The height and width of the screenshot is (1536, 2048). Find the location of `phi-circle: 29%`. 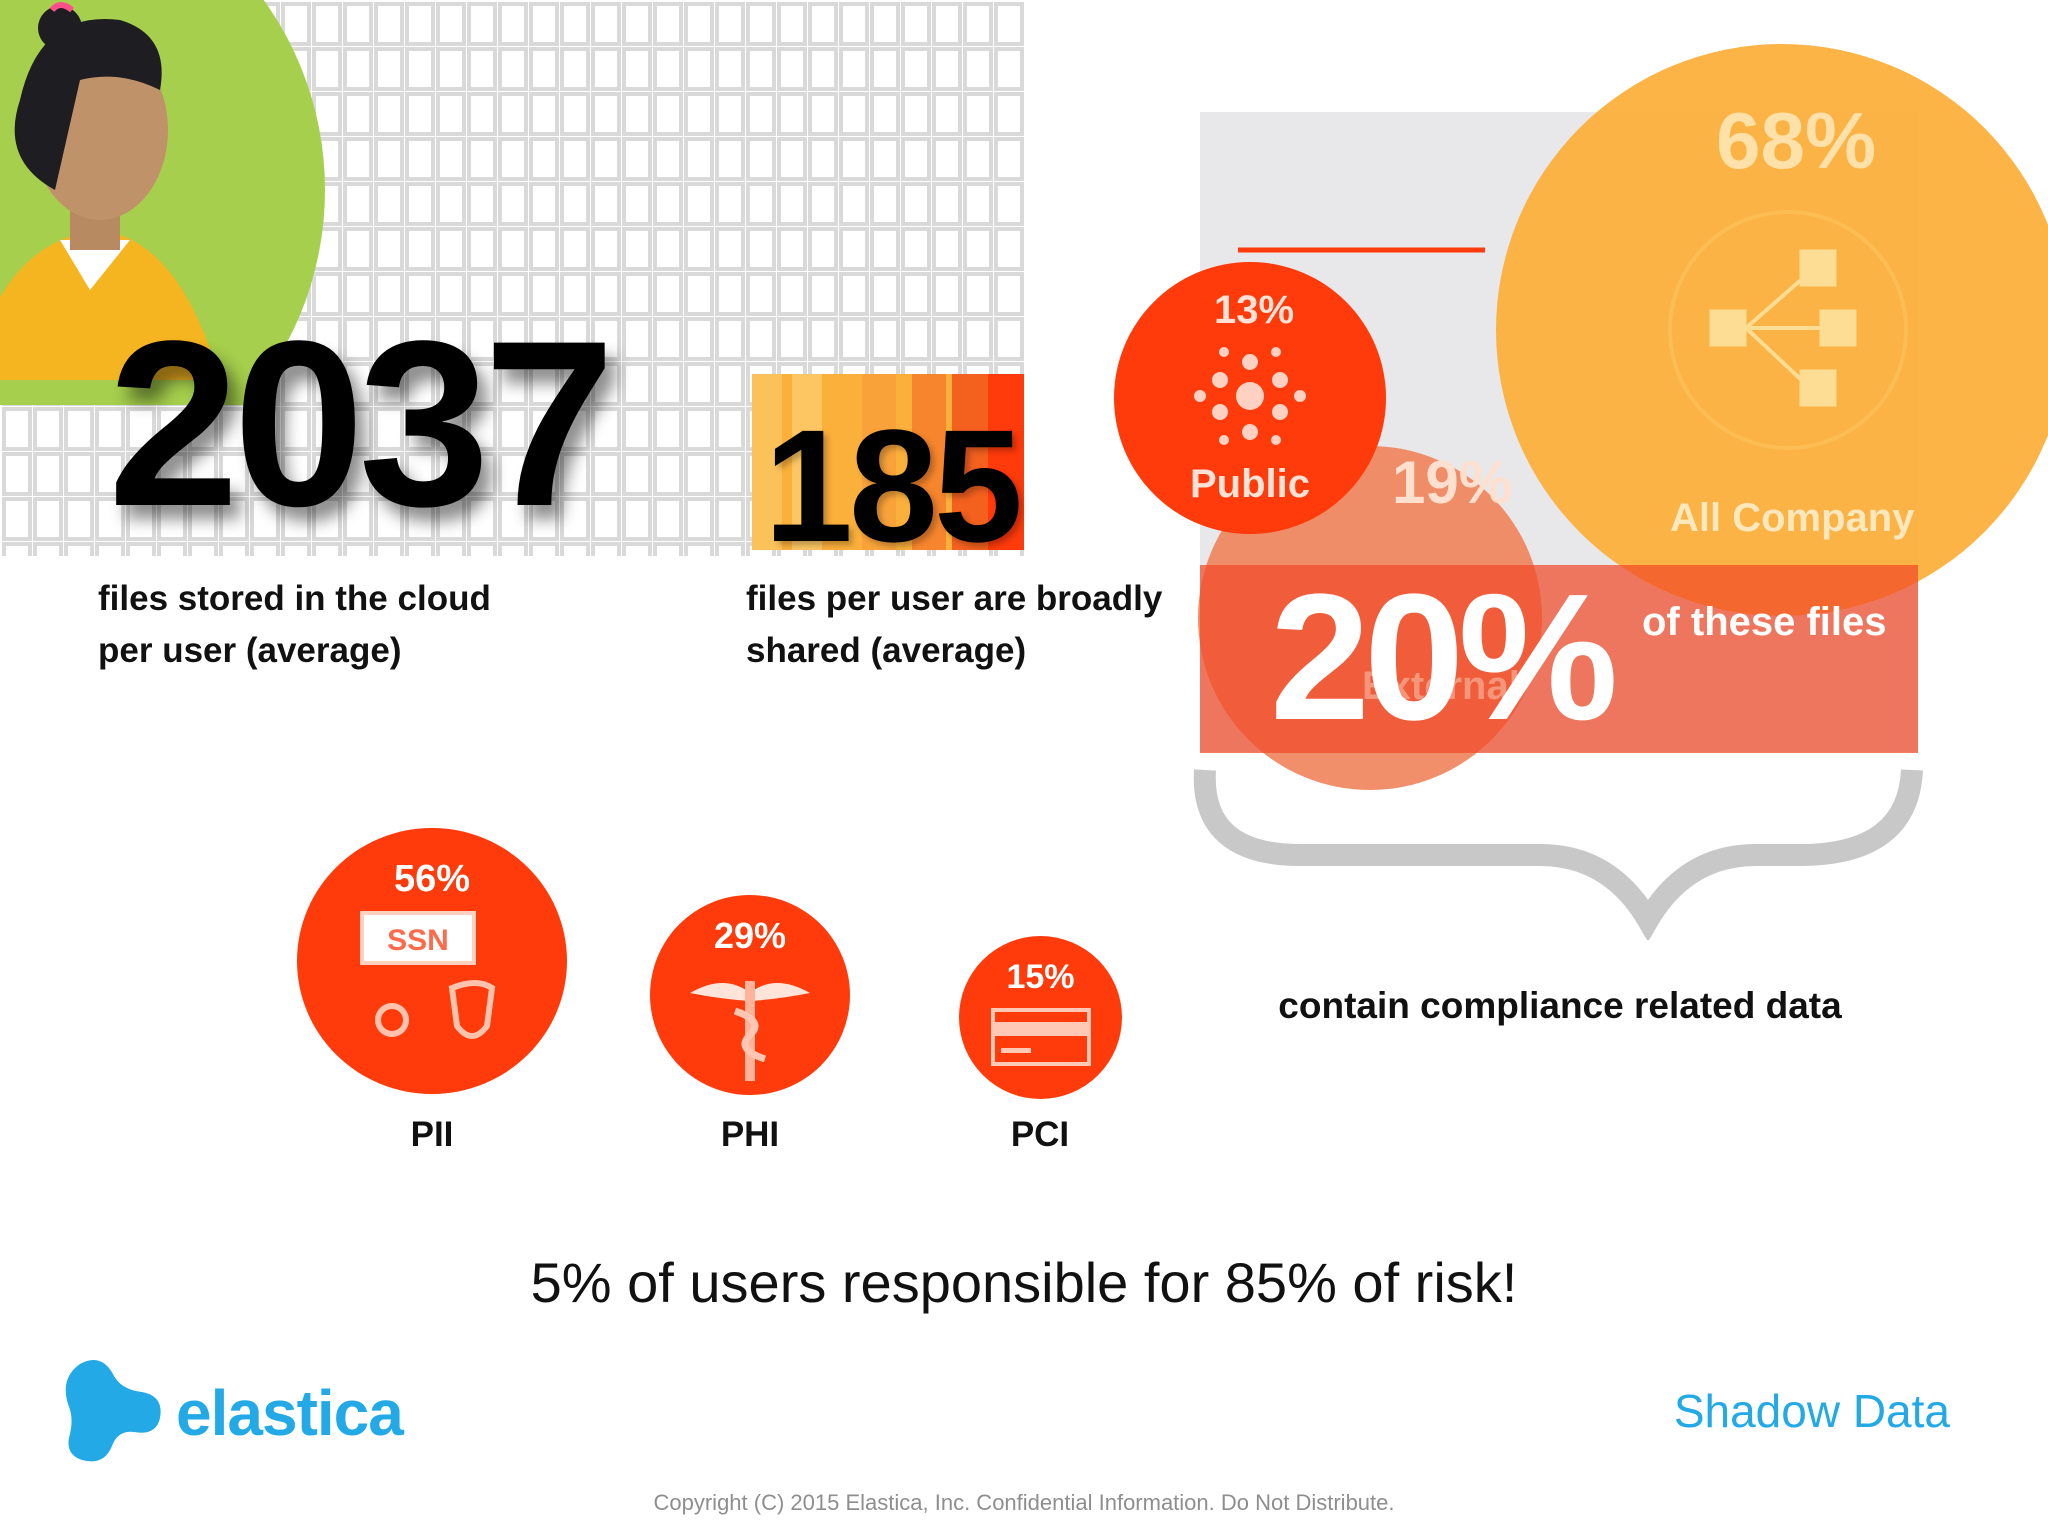

phi-circle: 29% is located at coordinates (750, 995).